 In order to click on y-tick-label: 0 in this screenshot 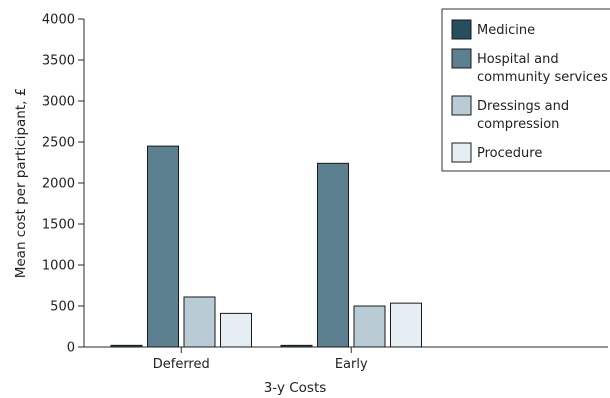, I will do `click(71, 348)`.